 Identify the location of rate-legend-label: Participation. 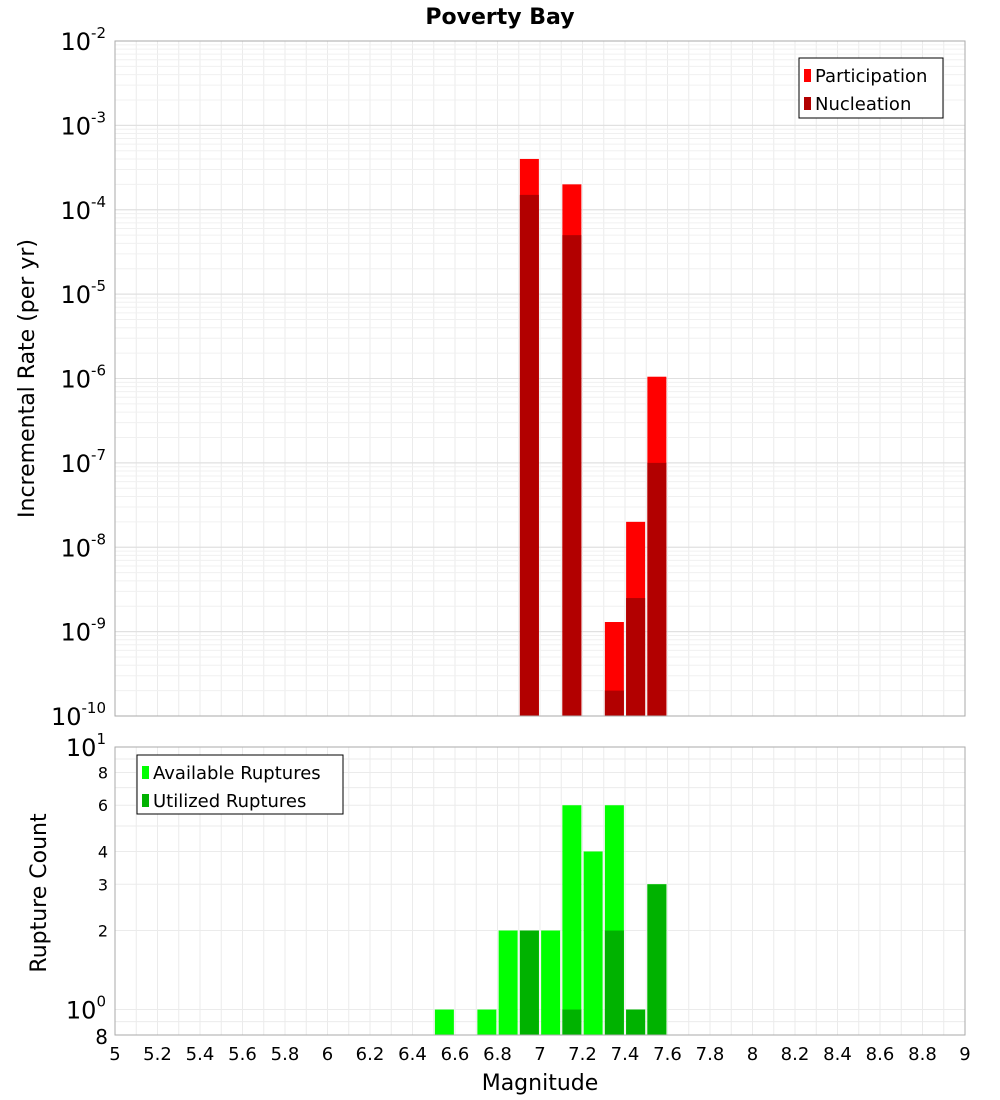
(871, 76).